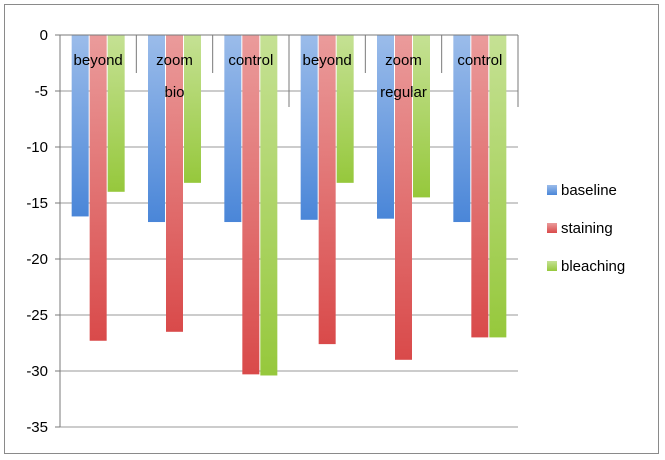  What do you see at coordinates (37, 259) in the screenshot?
I see `y-tick-label: -20` at bounding box center [37, 259].